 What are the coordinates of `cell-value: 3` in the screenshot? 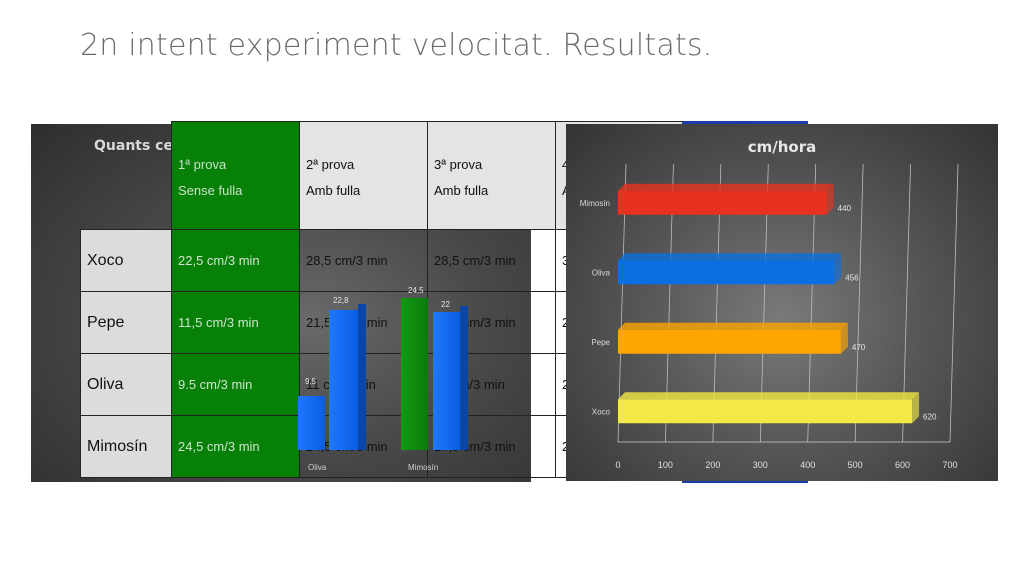 It's located at (619, 260).